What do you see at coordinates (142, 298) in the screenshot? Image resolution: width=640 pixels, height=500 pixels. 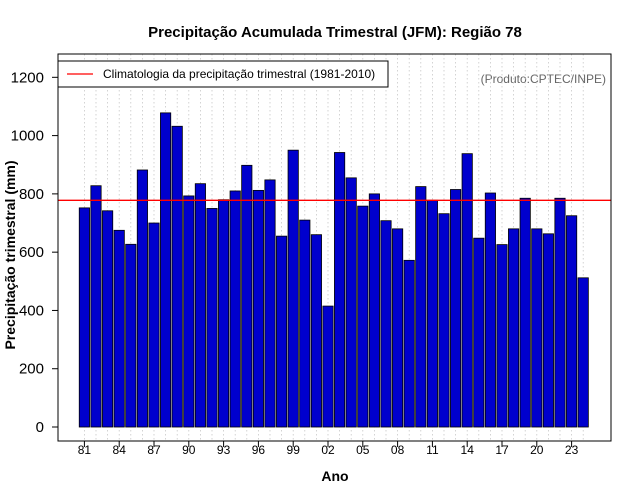 I see `bar-1986` at bounding box center [142, 298].